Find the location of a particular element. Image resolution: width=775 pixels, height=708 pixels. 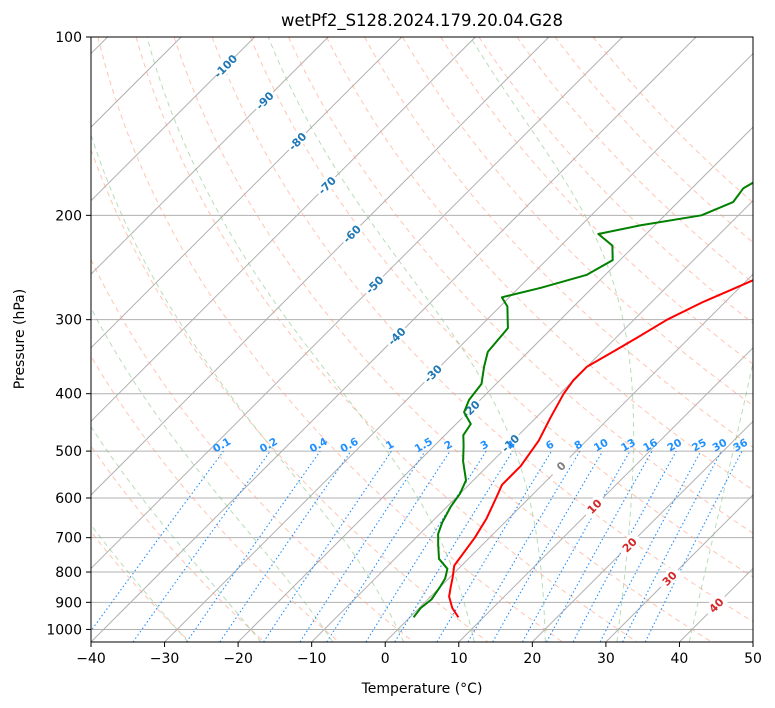

y-tick-label: 100 is located at coordinates (68, 38).